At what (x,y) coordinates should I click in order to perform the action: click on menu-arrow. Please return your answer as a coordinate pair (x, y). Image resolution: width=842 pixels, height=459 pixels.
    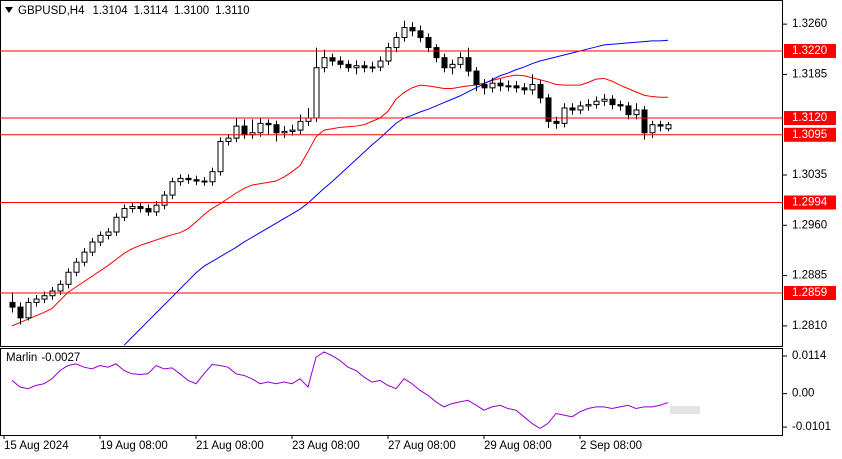
    Looking at the image, I should click on (9, 10).